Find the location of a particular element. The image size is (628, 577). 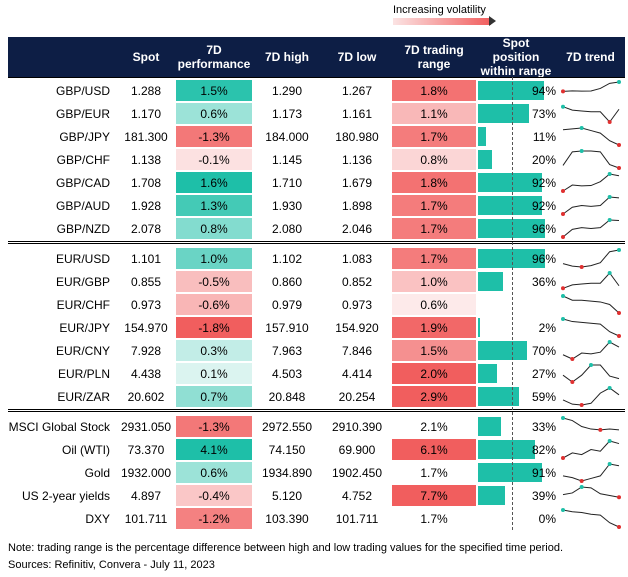

instrument-name: GBP/USD is located at coordinates (82, 90).